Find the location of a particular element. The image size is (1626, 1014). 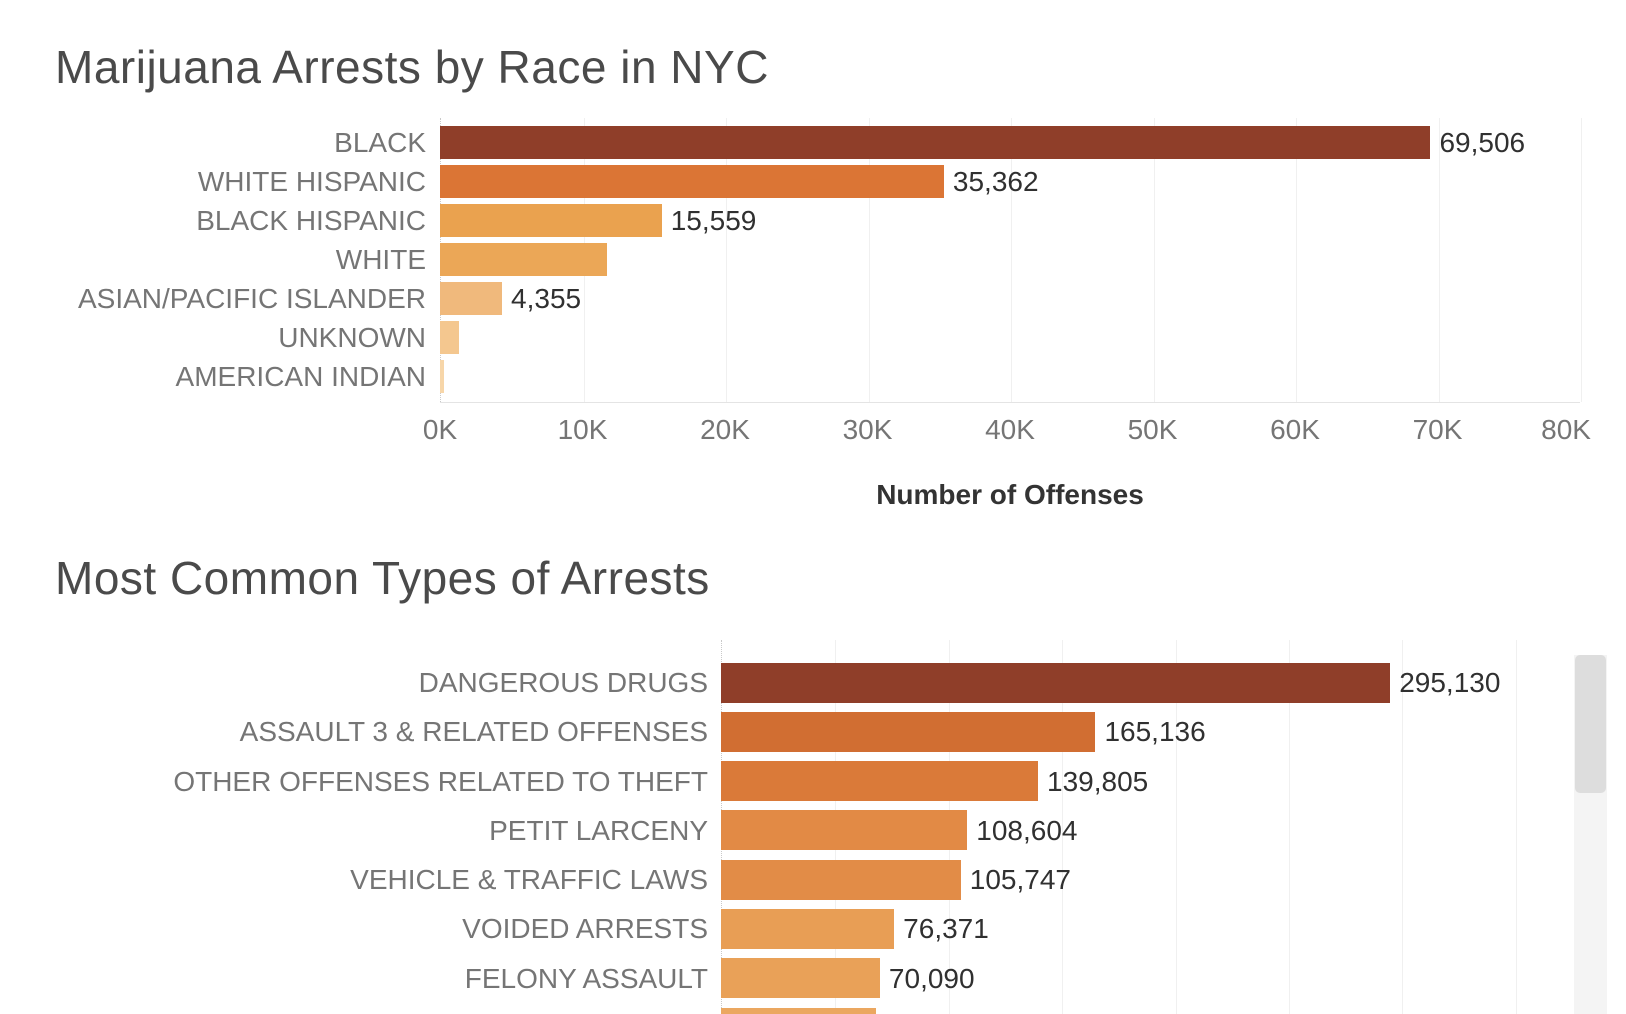

category-label: DANGEROUS DRUGS is located at coordinates (563, 682).